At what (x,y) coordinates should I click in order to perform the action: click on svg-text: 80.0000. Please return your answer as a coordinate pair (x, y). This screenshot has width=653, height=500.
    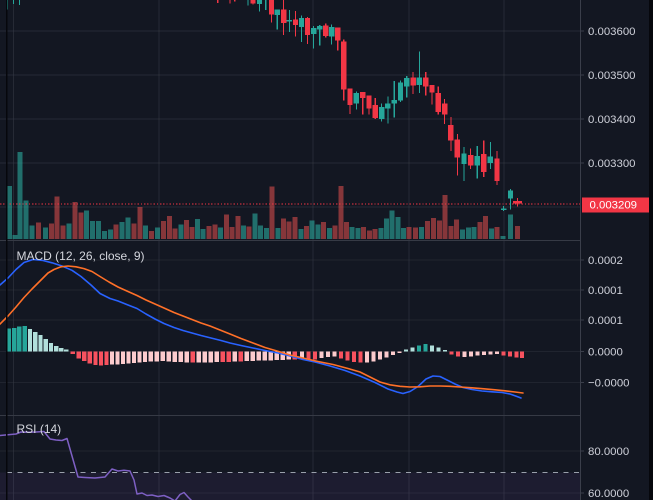
    Looking at the image, I should click on (608, 452).